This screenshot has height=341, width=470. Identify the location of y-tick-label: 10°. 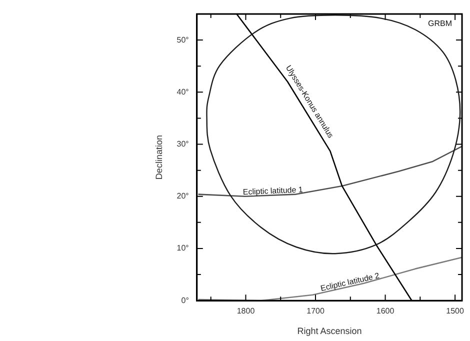
(182, 248).